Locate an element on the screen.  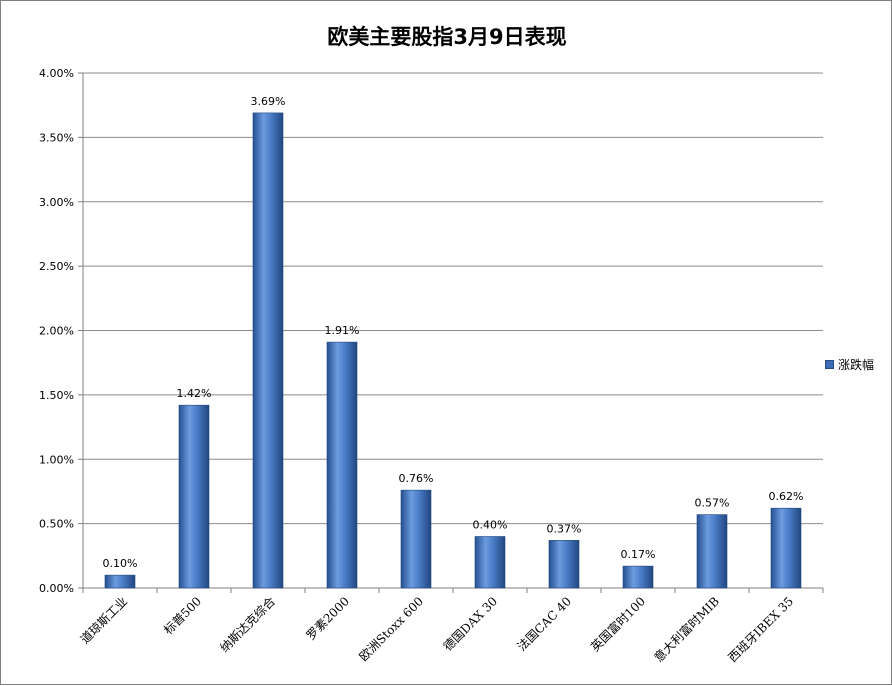
legend: 涨跌幅 is located at coordinates (849, 364).